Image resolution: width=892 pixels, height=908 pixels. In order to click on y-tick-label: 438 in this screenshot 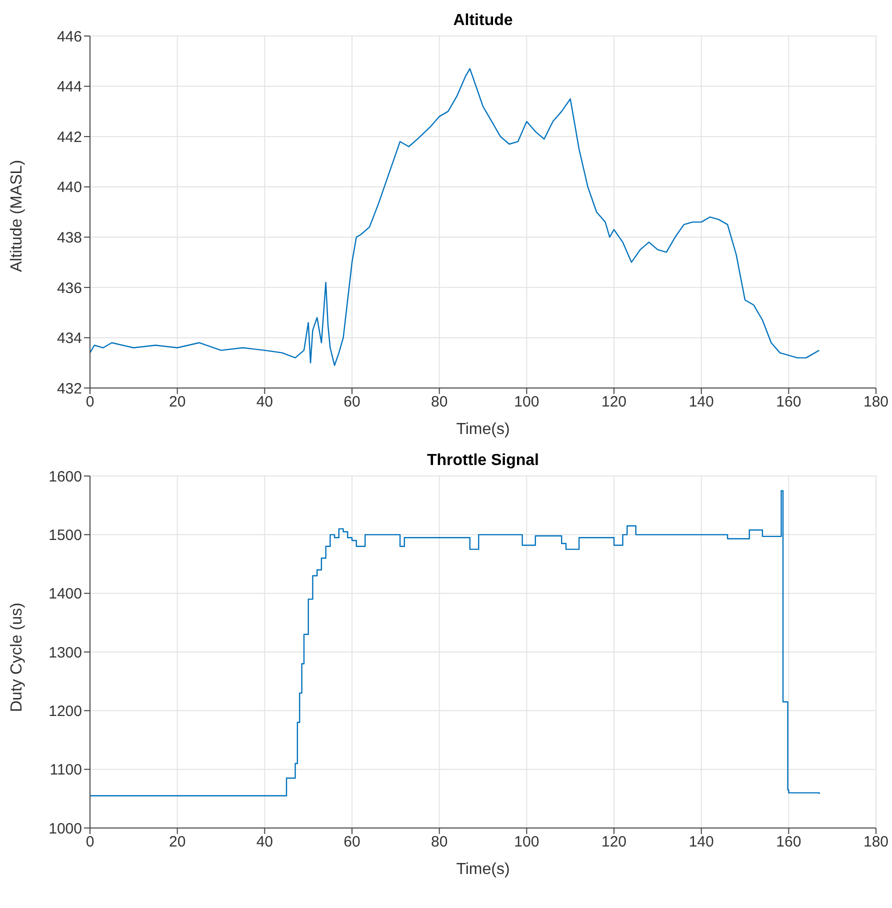, I will do `click(69, 237)`.